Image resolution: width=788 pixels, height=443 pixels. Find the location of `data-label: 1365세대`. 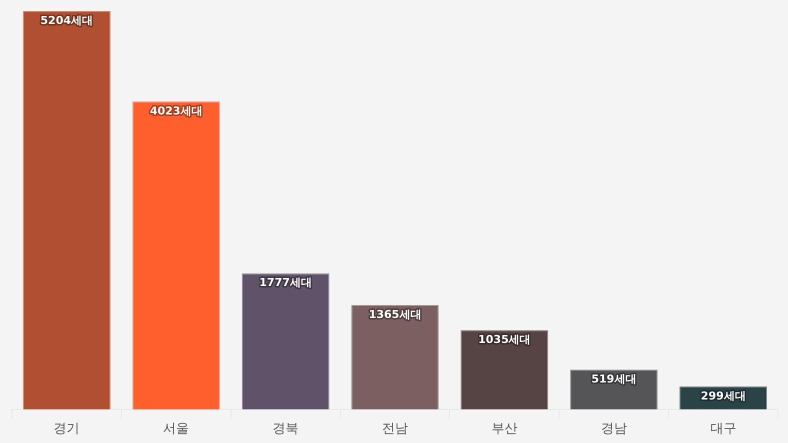

data-label: 1365세대 is located at coordinates (395, 314).